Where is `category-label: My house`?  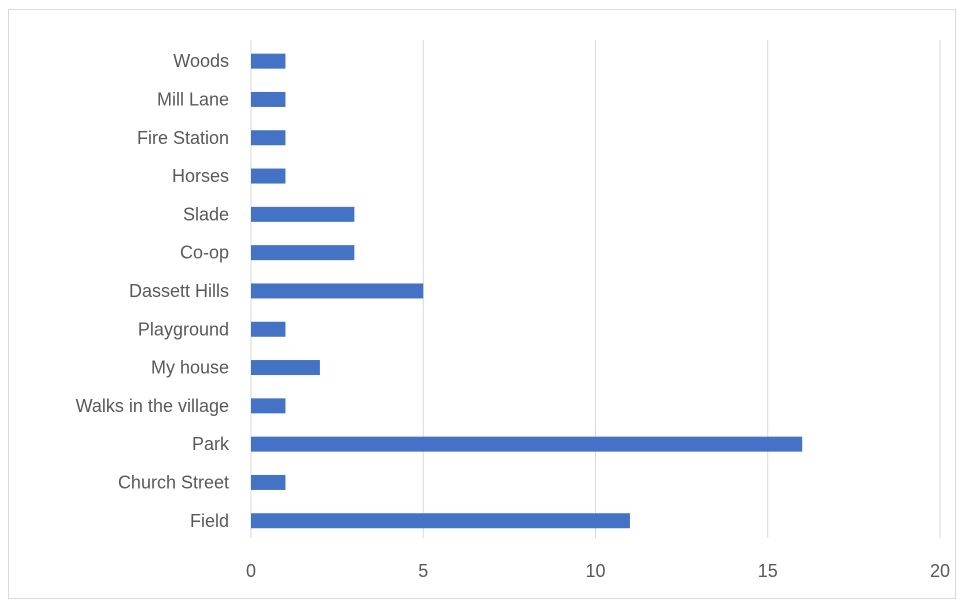 category-label: My house is located at coordinates (190, 368).